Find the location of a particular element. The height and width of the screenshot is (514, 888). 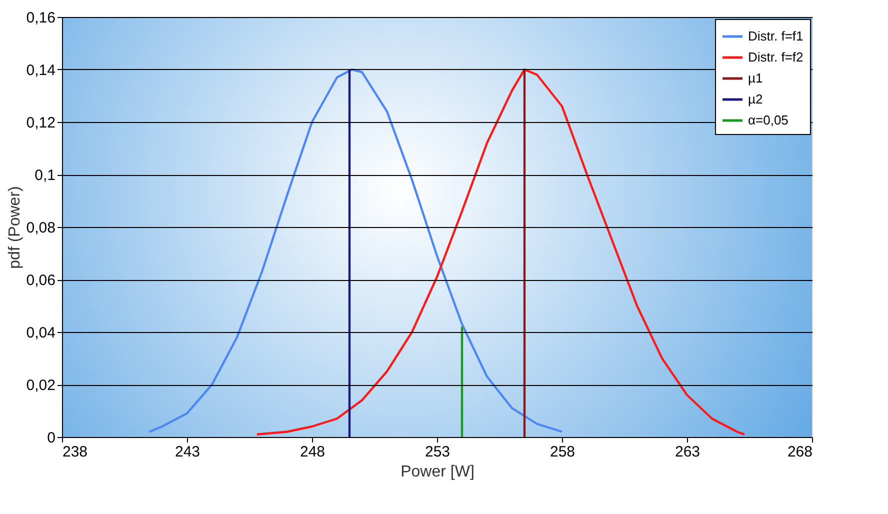

x-tick-label: 268 is located at coordinates (799, 452).